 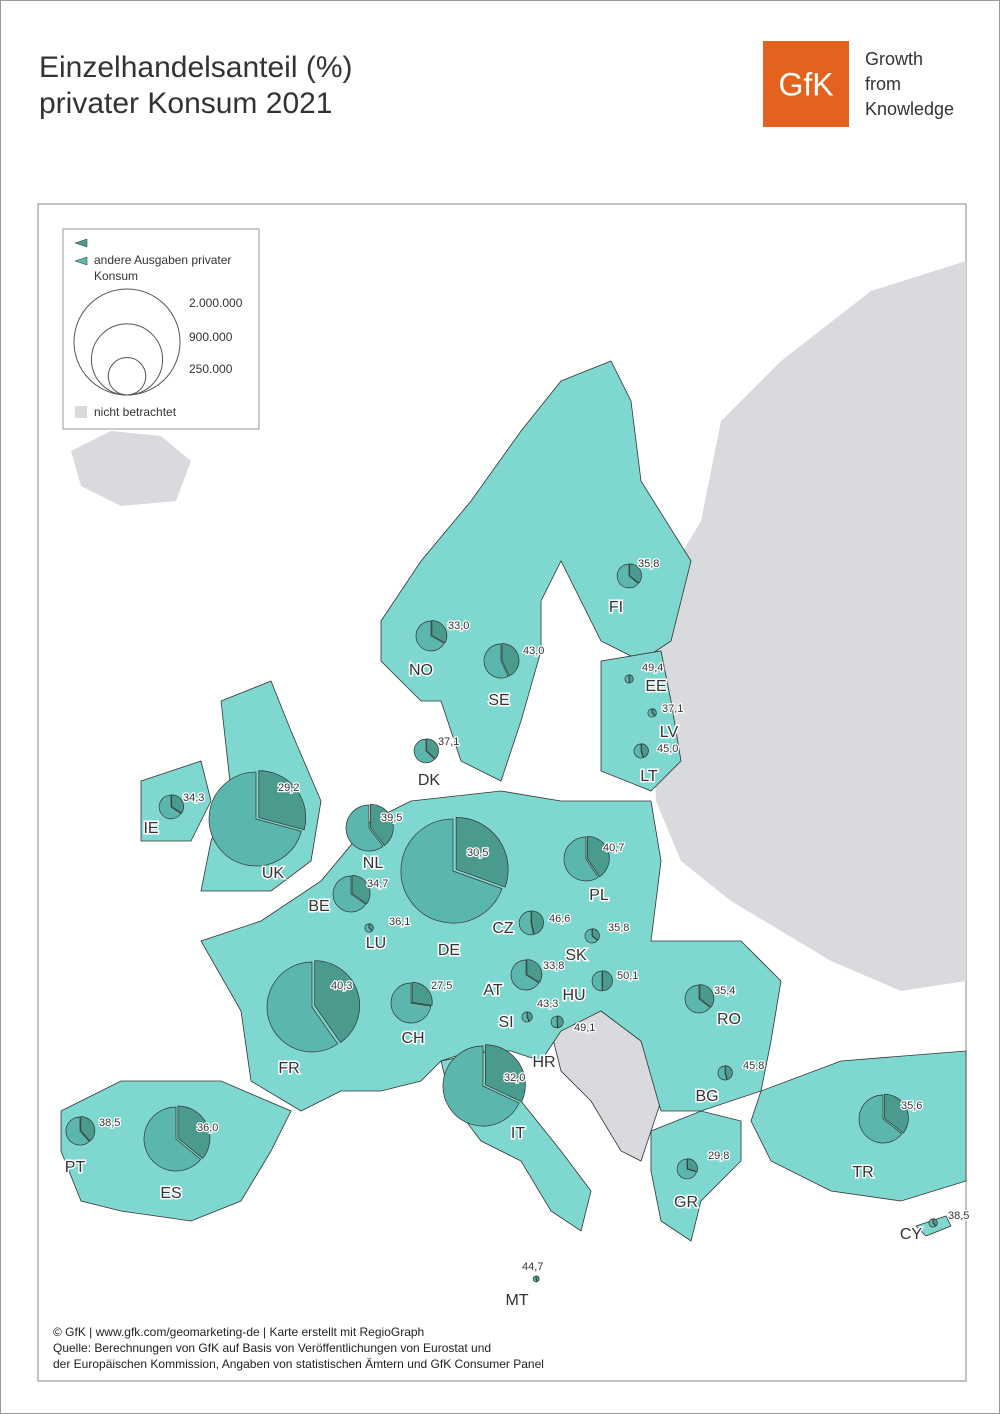 I want to click on value-label: 36,0, so click(x=207, y=1128).